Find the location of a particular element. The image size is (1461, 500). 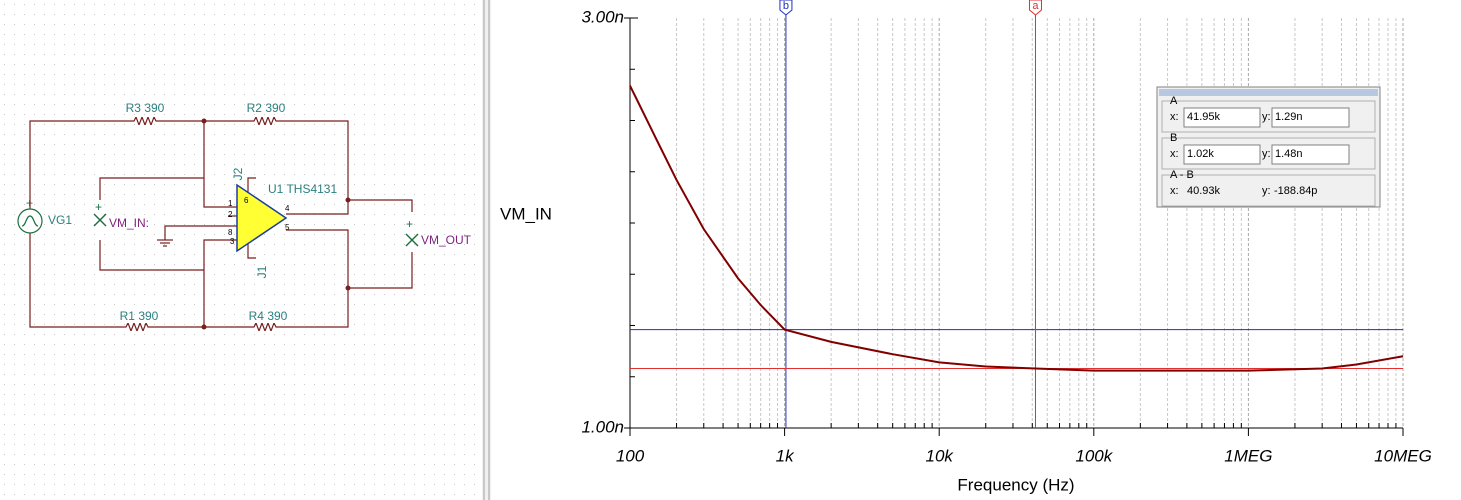

x-tick-label: 1k is located at coordinates (785, 455).